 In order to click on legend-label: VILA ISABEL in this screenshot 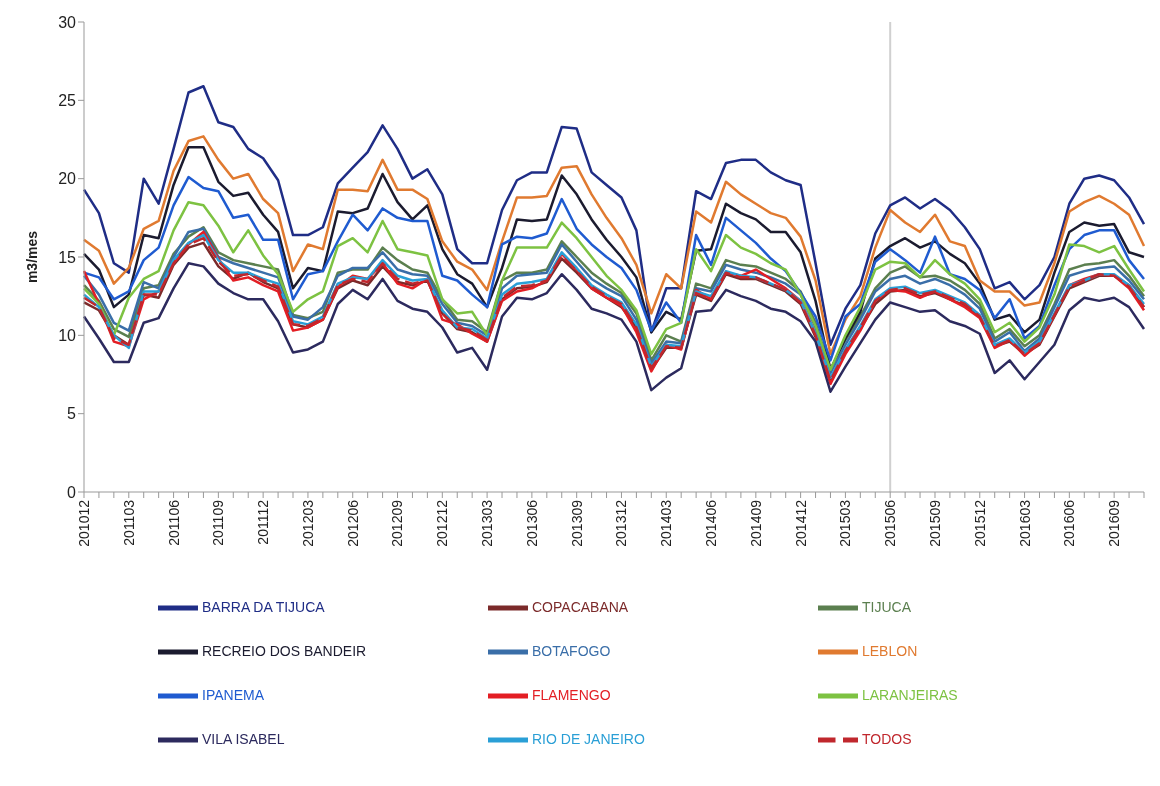, I will do `click(243, 738)`.